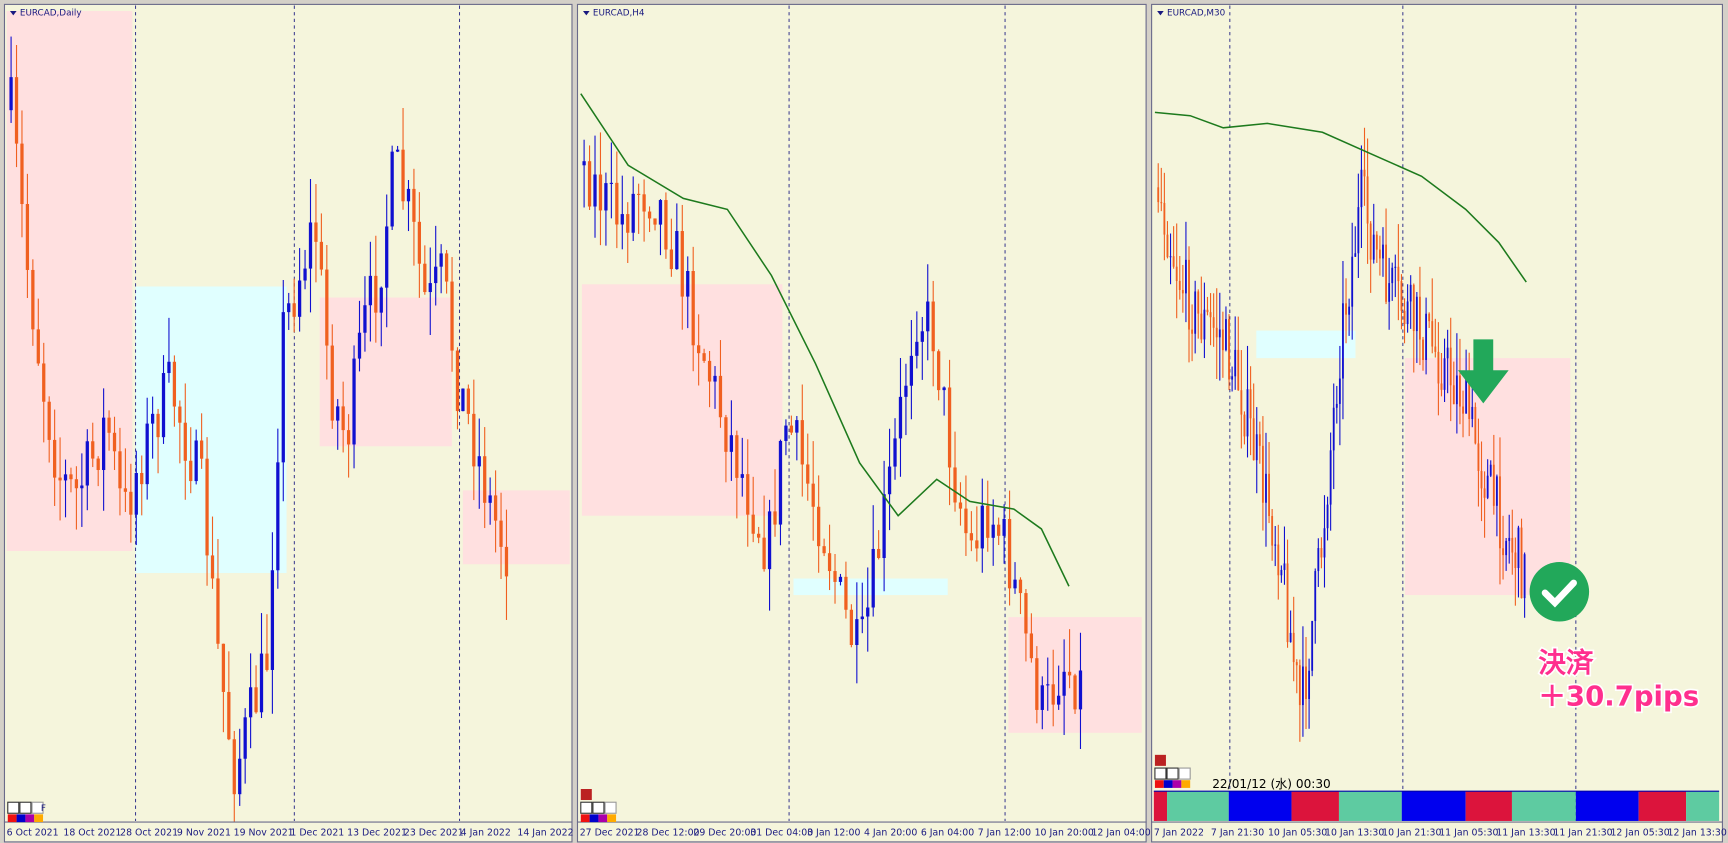 This screenshot has width=1728, height=843. What do you see at coordinates (1618, 696) in the screenshot?
I see `annotation-label: ＋30.7pips` at bounding box center [1618, 696].